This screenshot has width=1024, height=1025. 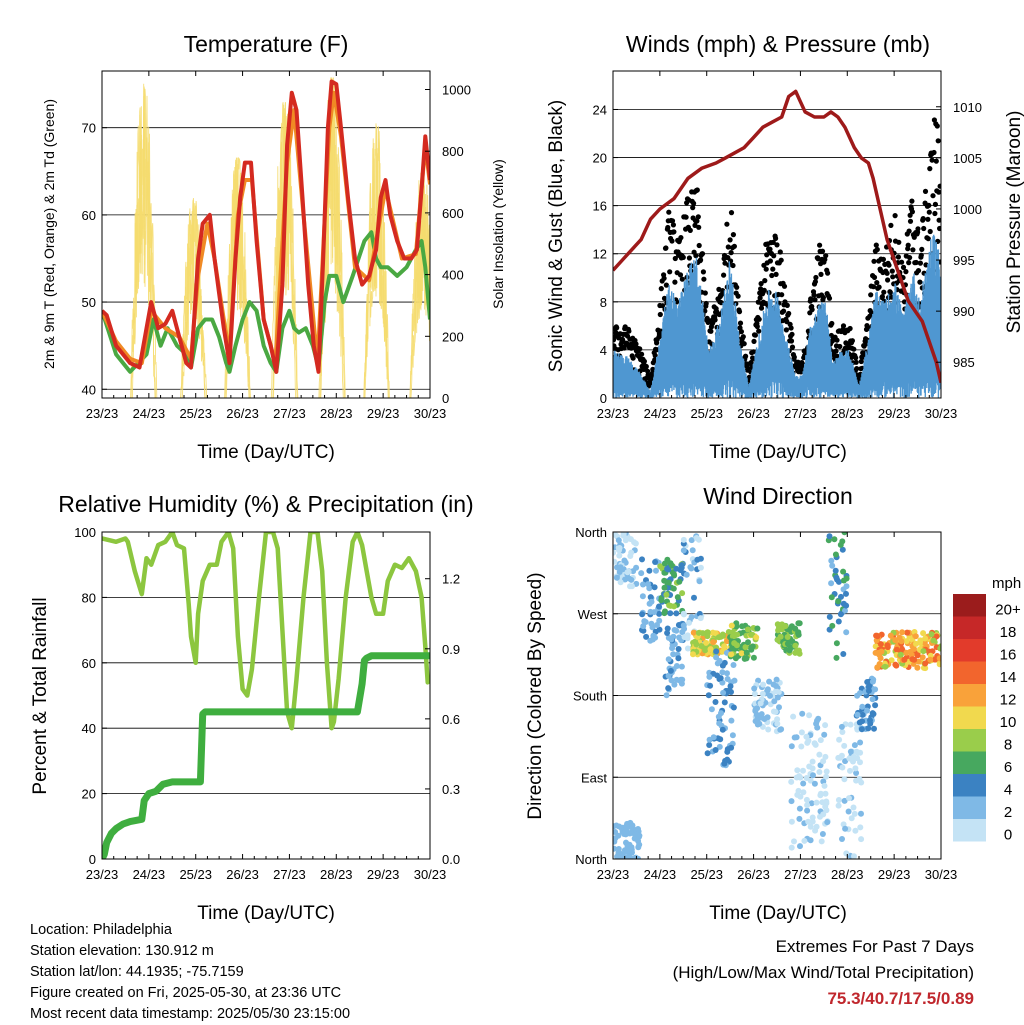 What do you see at coordinates (1014, 222) in the screenshot?
I see `winds-ylabel-right: Station Pressure (Maroon)` at bounding box center [1014, 222].